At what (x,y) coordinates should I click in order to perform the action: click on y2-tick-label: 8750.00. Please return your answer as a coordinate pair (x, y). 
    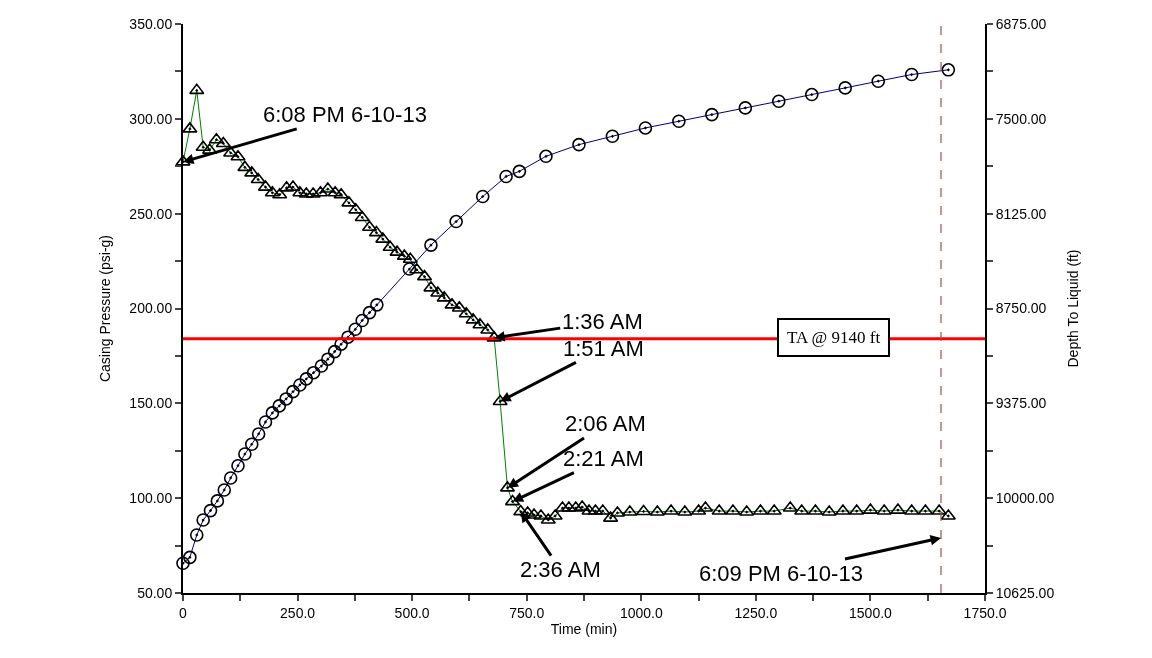
    Looking at the image, I should click on (1021, 308).